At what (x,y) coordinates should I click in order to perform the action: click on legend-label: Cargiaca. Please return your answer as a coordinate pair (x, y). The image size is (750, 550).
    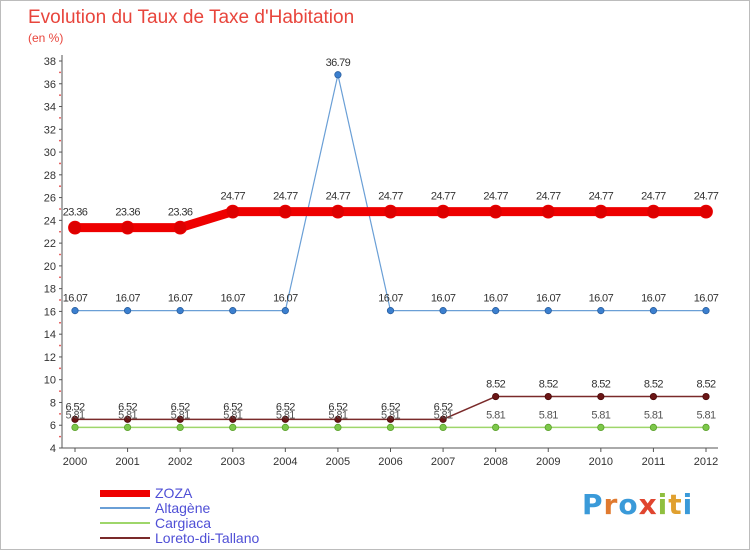
    Looking at the image, I should click on (183, 523).